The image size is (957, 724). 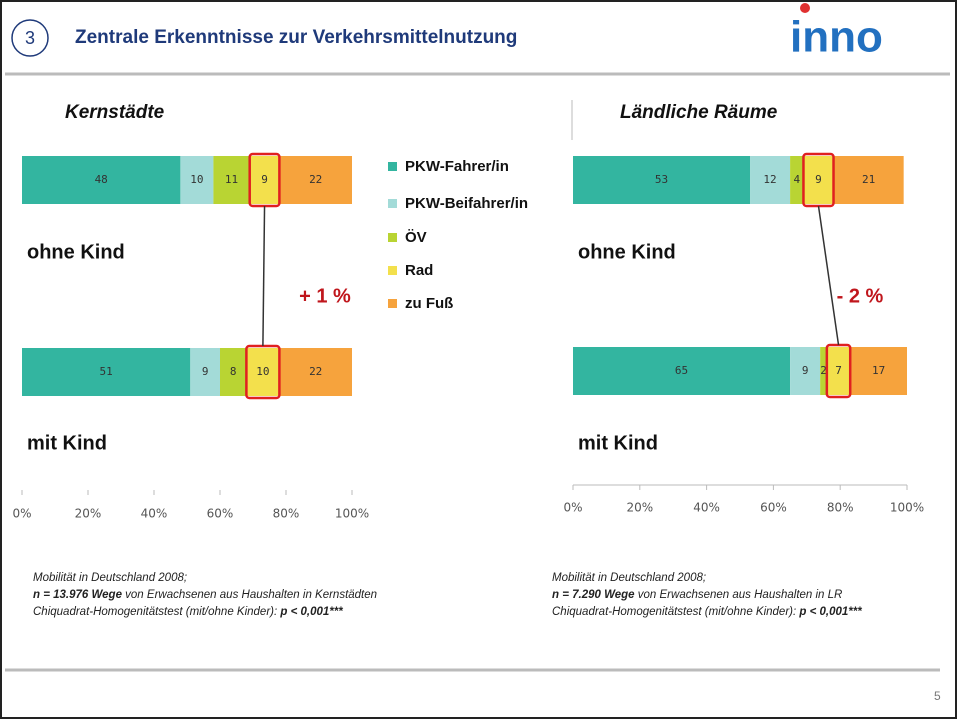 I want to click on legend-label: ÖV, so click(x=416, y=237).